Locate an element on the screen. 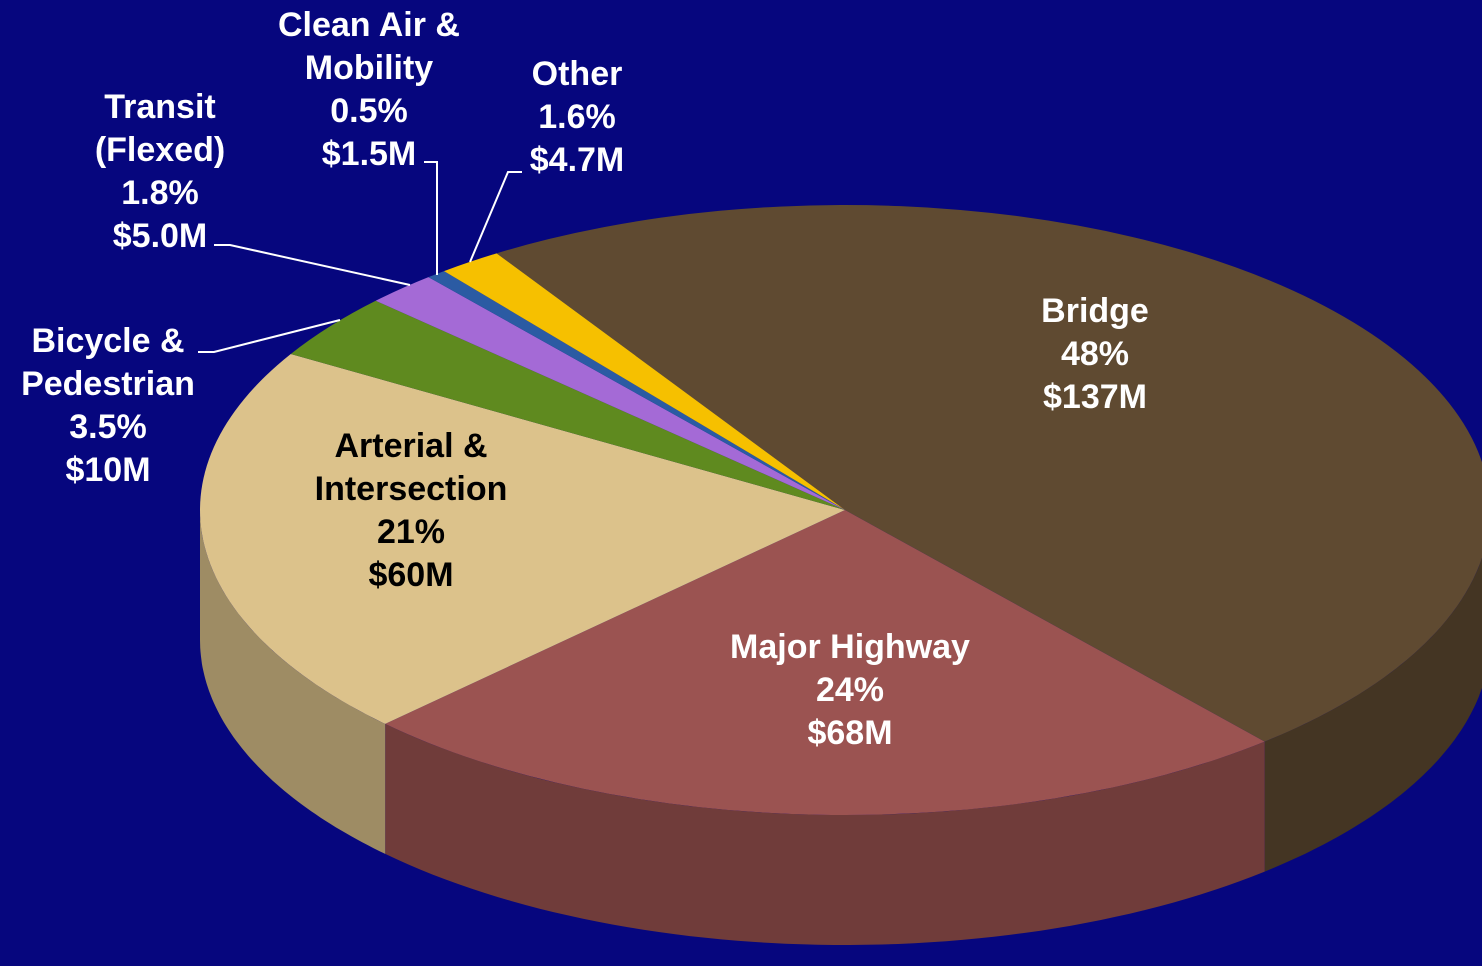 This screenshot has width=1482, height=966. category-label: Transit (Flexed) is located at coordinates (160, 128).